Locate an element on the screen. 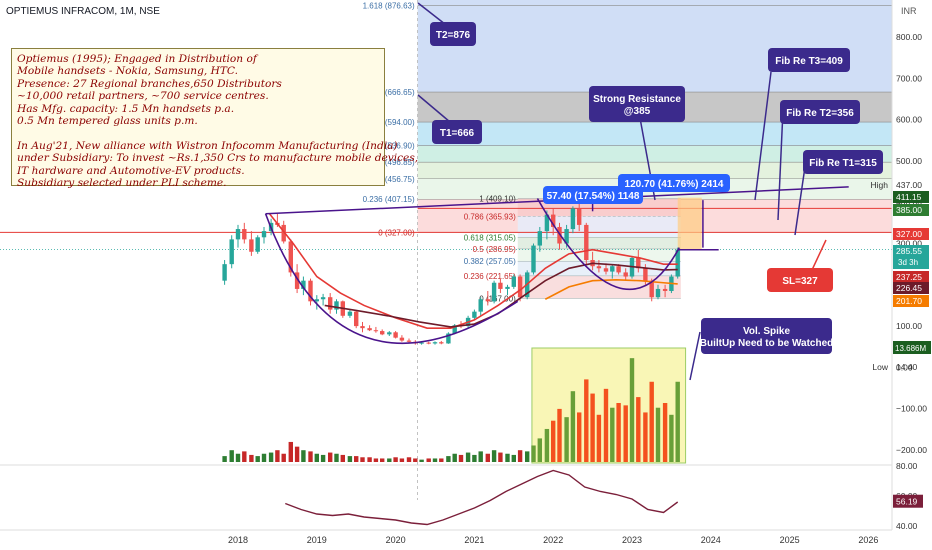 The image size is (932, 550). measure1-label-text: 57.40 (17.54%) 1148 is located at coordinates (593, 196).